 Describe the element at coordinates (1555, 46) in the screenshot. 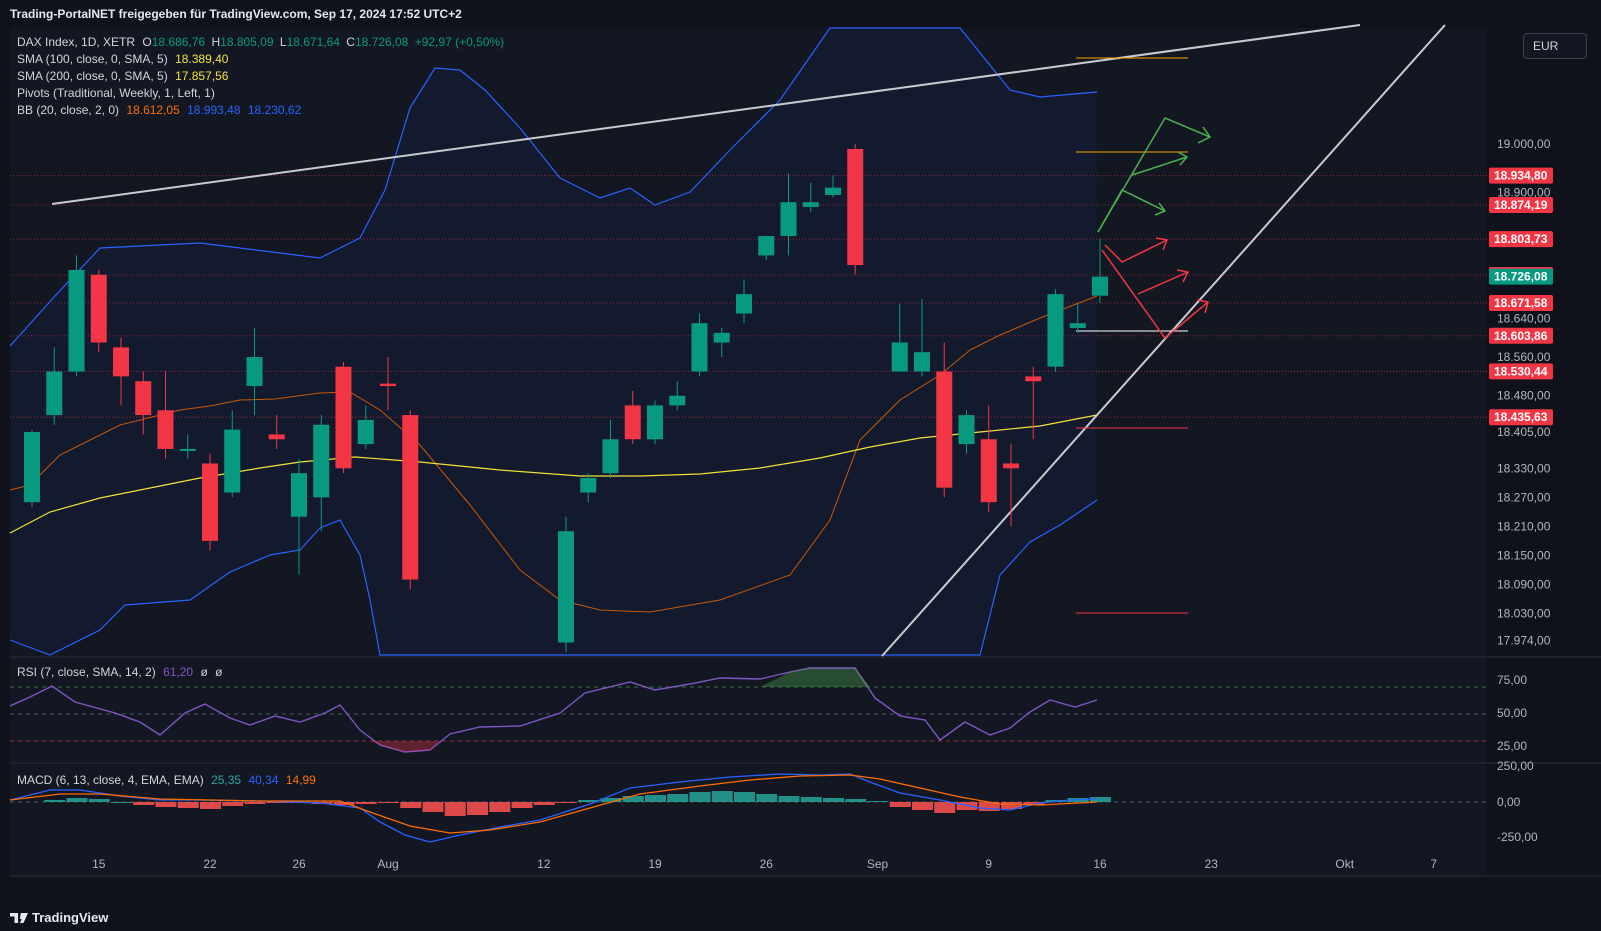

I see `currency-selector: EUR` at that location.